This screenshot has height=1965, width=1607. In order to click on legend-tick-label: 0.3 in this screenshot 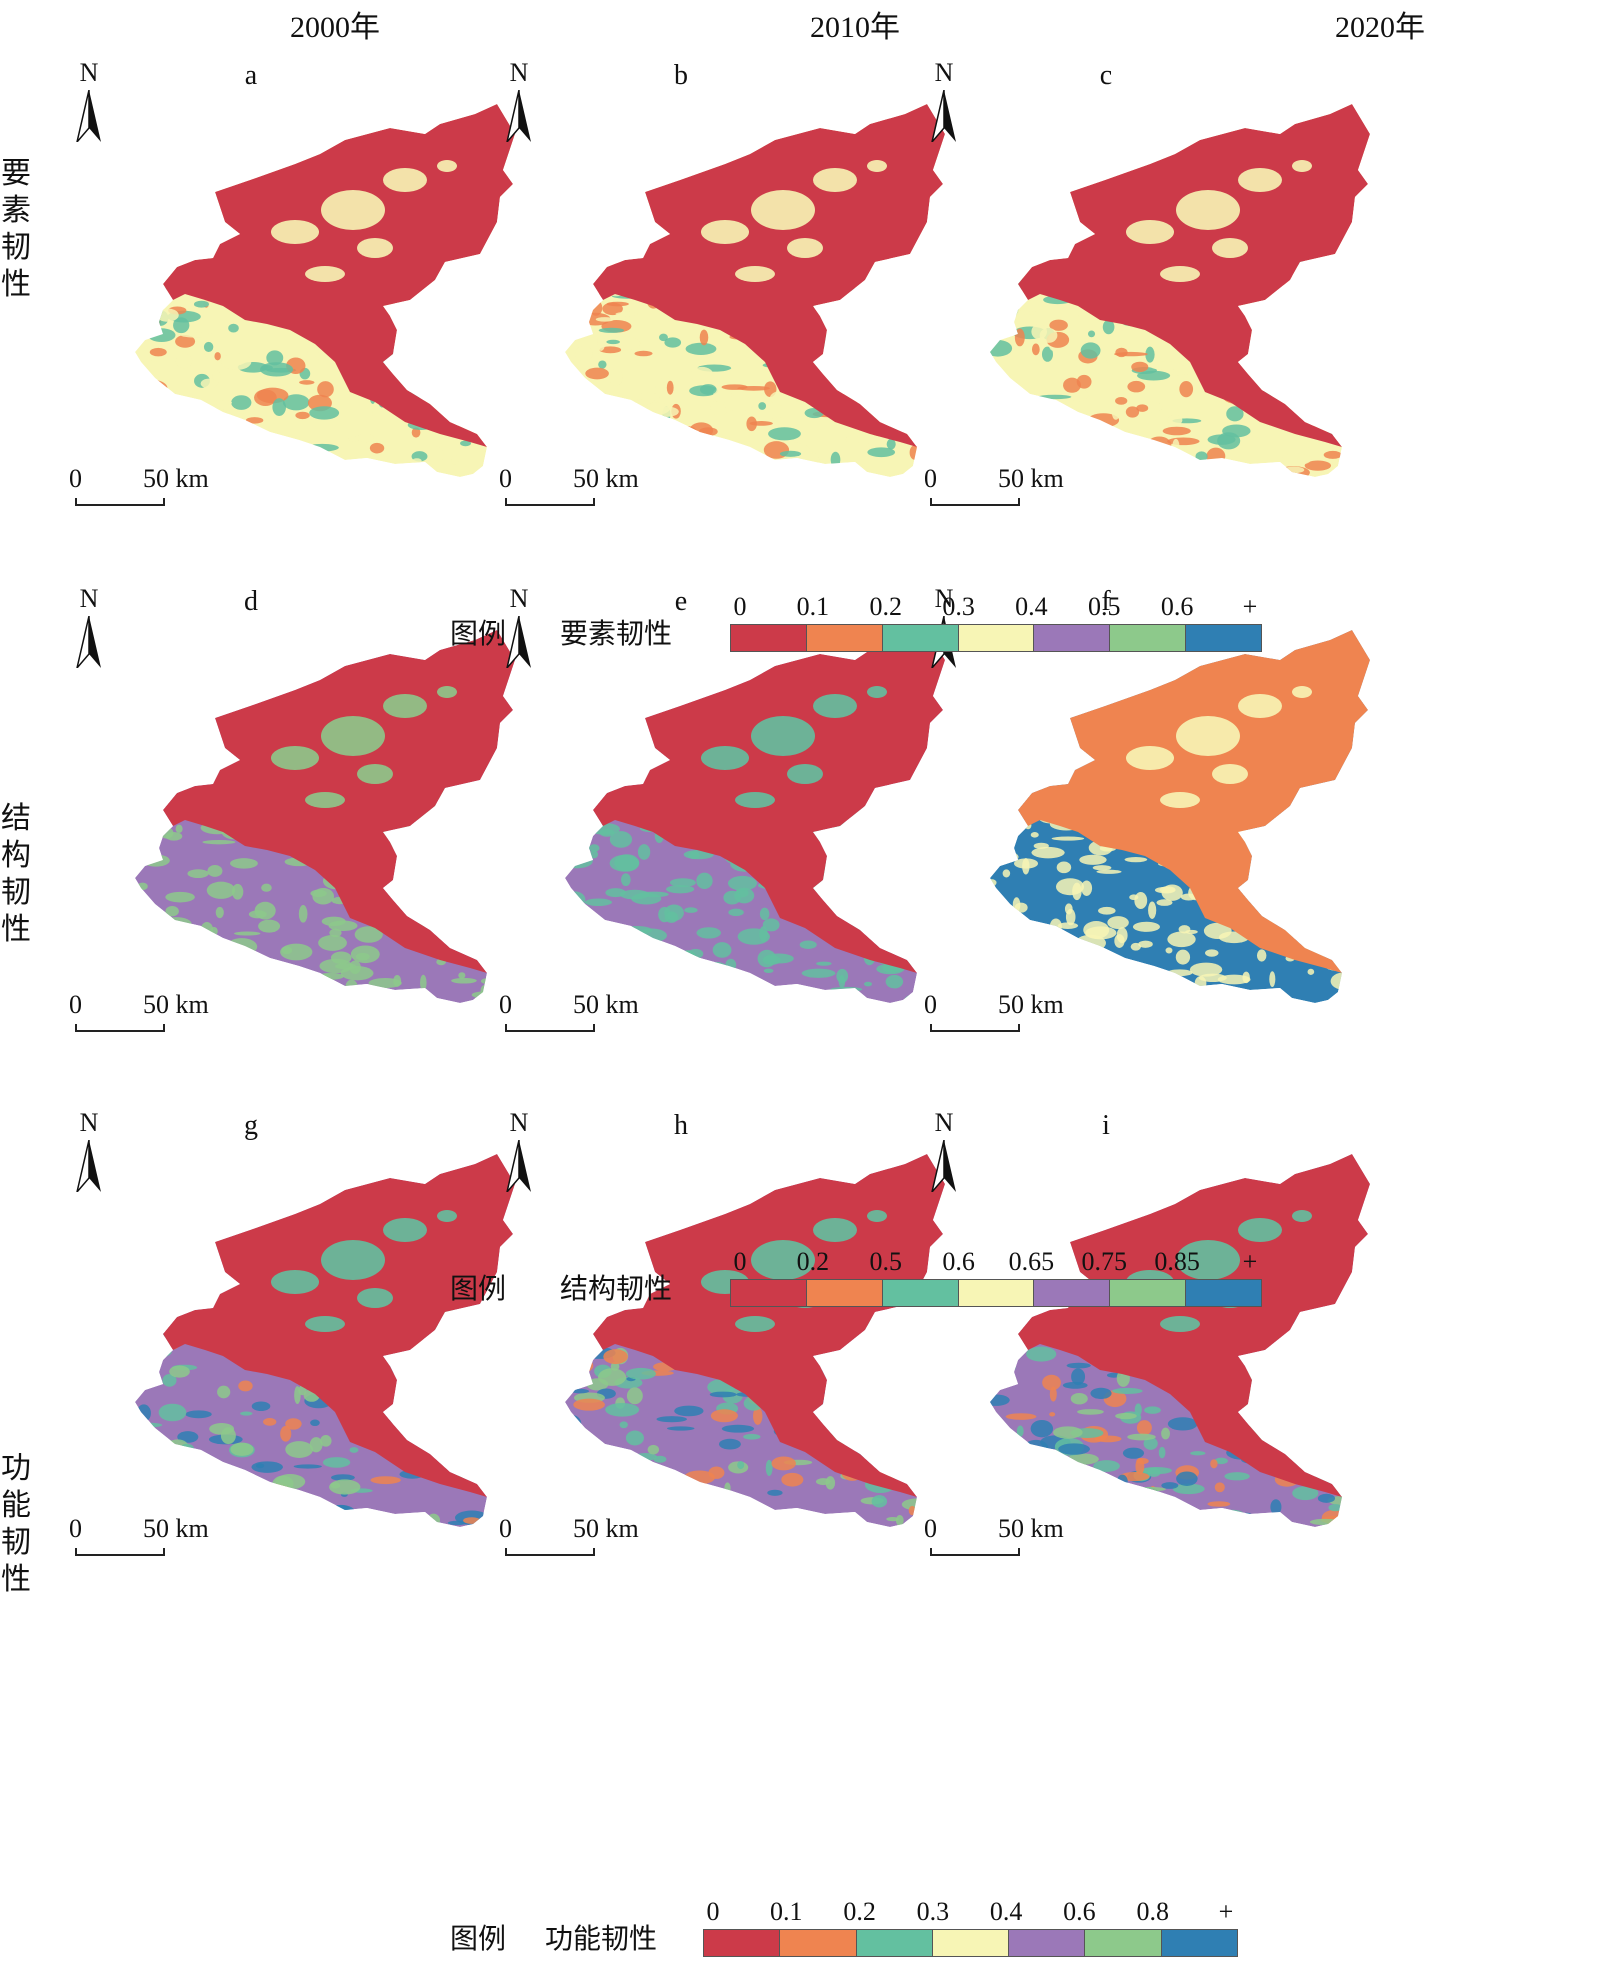, I will do `click(933, 1911)`.